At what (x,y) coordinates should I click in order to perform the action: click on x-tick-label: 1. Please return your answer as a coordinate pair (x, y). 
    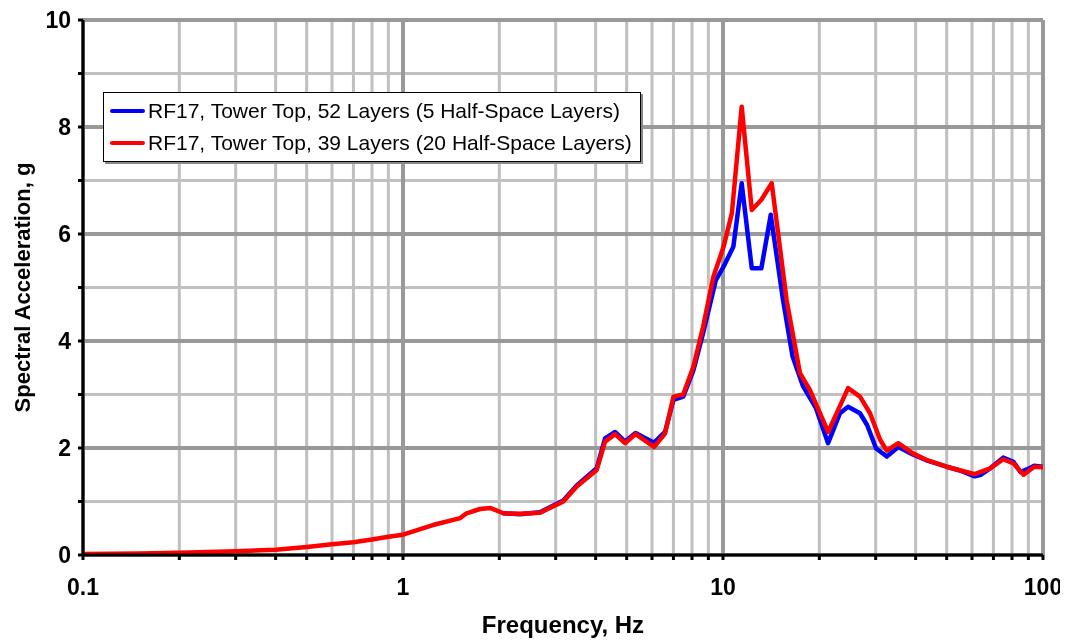
    Looking at the image, I should click on (403, 587).